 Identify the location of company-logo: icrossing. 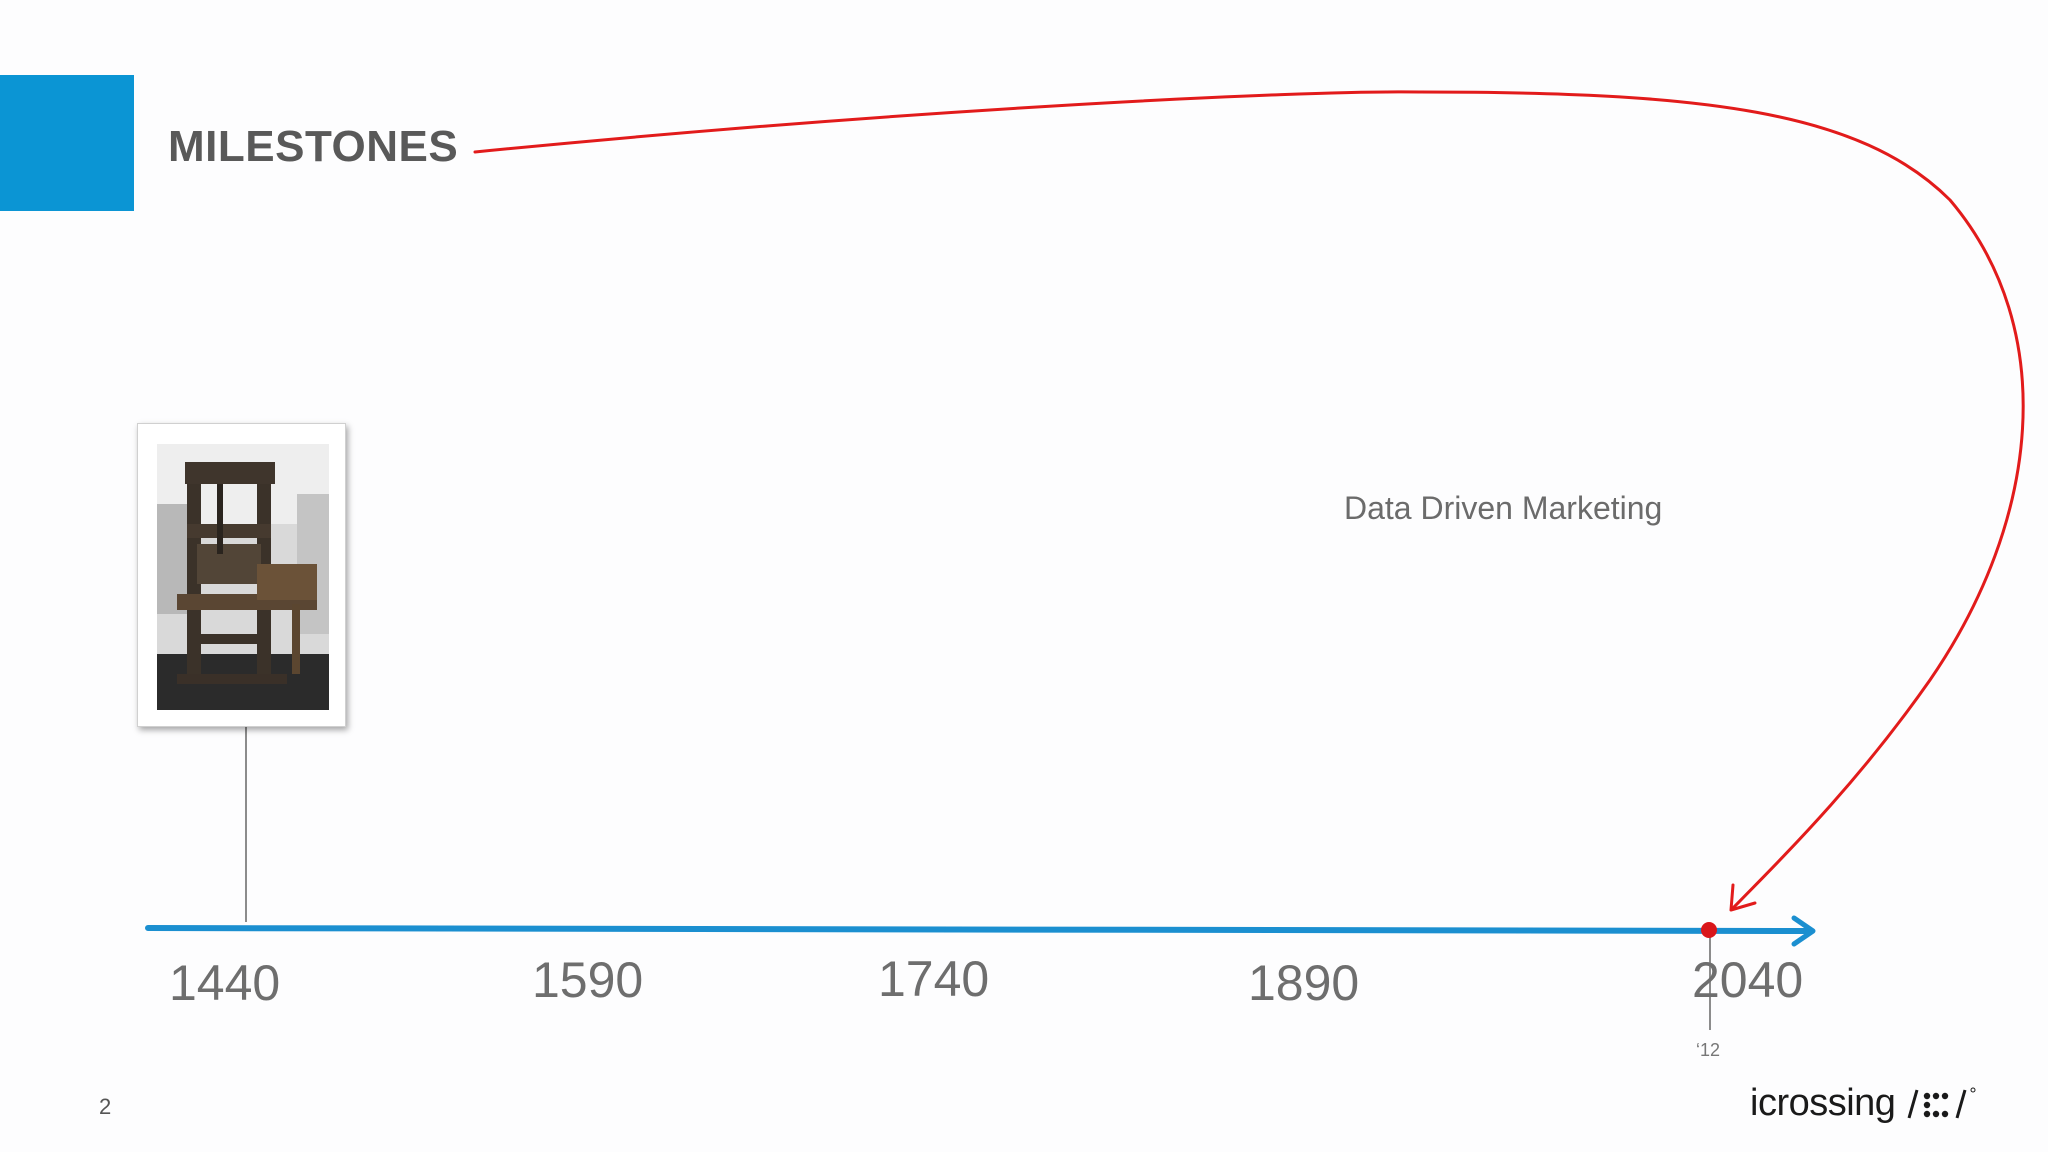
(1868, 1103).